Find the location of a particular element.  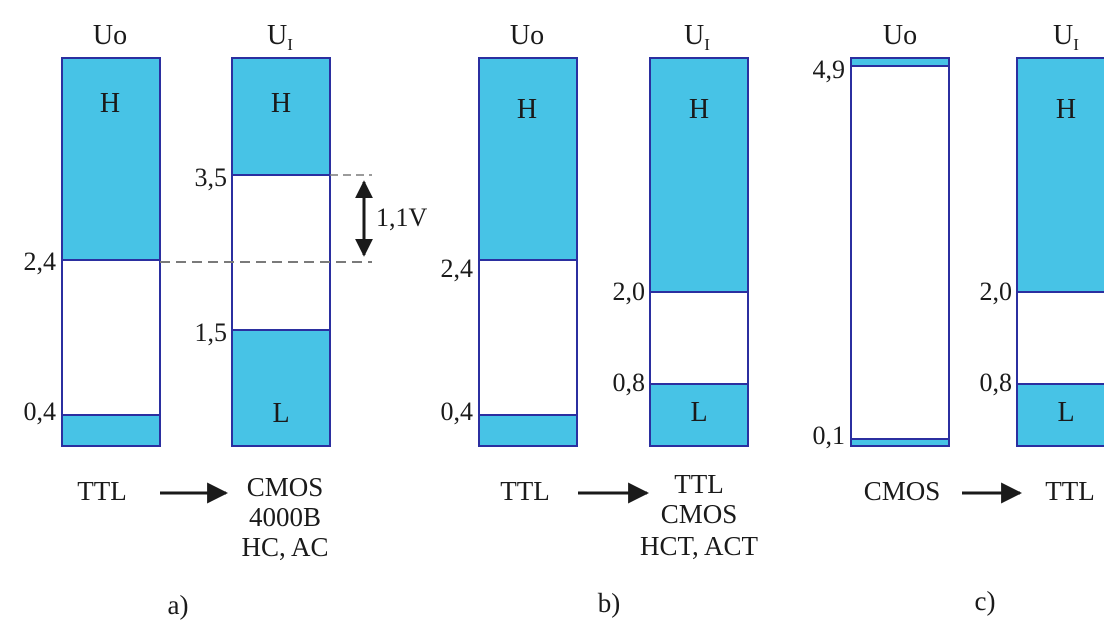

panel-c-input-h-label: H is located at coordinates (1066, 109).